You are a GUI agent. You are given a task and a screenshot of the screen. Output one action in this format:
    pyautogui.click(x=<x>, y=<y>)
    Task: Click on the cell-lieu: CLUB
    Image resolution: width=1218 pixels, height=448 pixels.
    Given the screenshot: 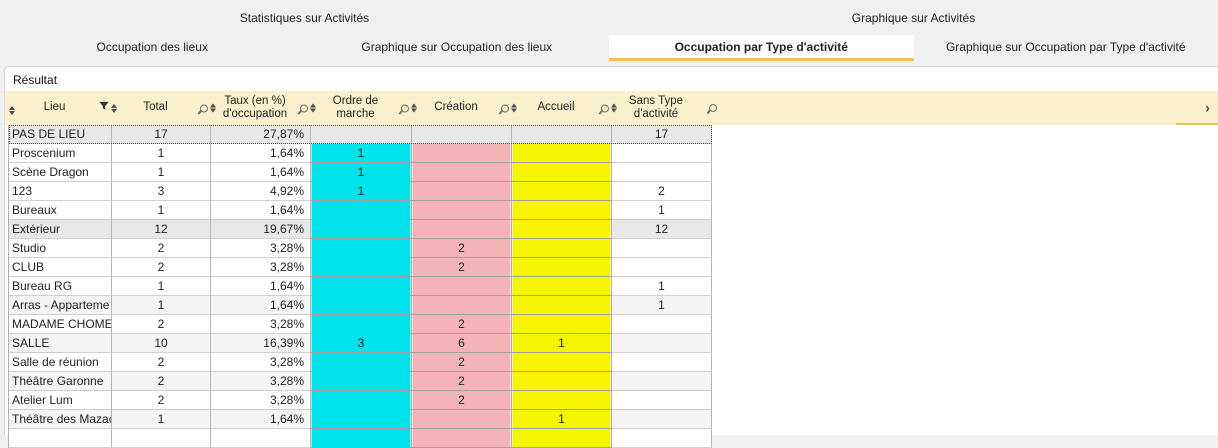 What is the action you would take?
    pyautogui.click(x=60, y=267)
    